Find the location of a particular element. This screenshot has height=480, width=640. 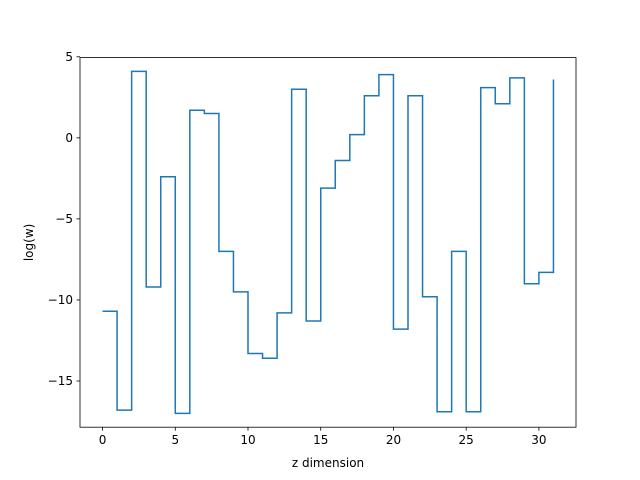

y-tick-label: 0 is located at coordinates (69, 138).